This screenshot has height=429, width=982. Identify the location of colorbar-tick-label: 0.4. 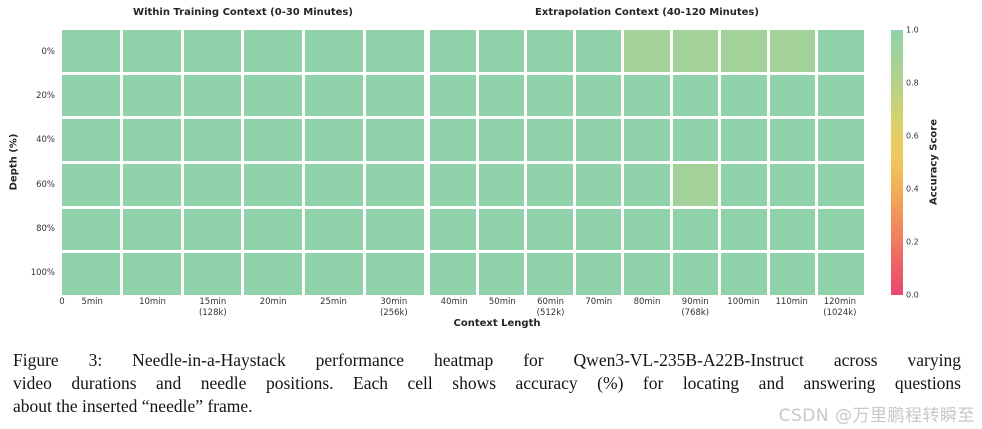
(912, 189).